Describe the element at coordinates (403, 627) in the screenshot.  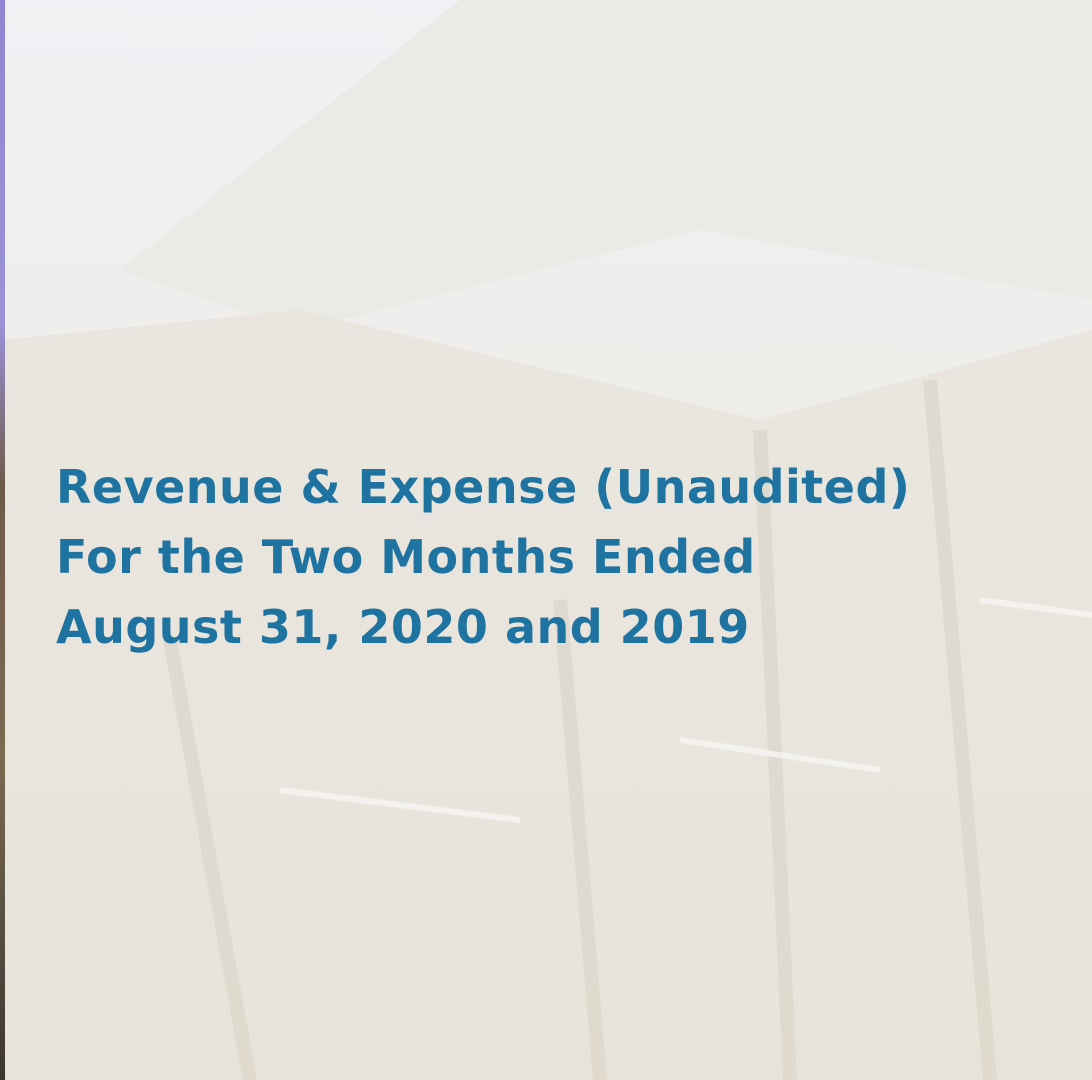
I see `title-line: August 31, 2020 and 2019` at that location.